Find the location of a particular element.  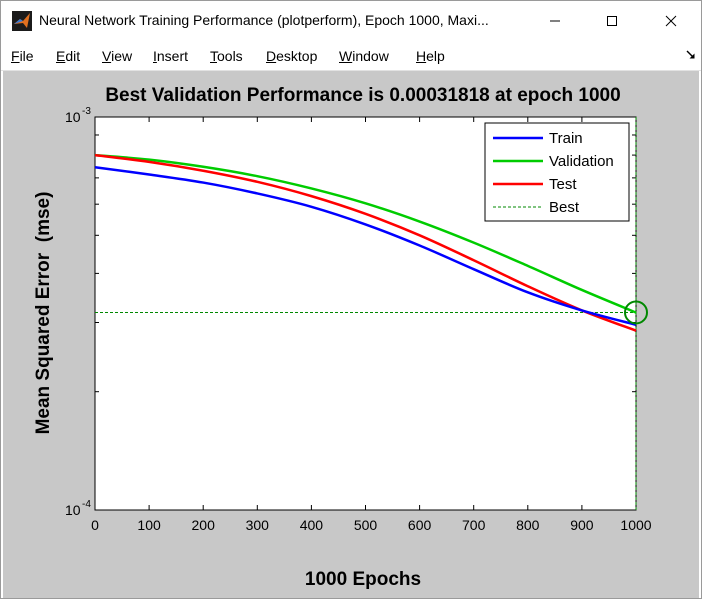

x-axis-label: 1000 Epochs is located at coordinates (363, 579).